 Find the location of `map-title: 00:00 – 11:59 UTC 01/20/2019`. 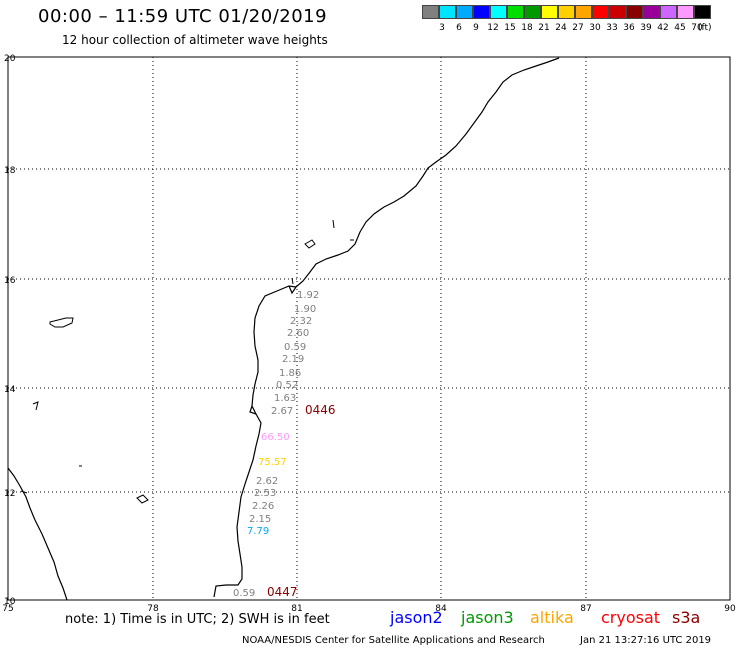

map-title: 00:00 – 11:59 UTC 01/20/2019 is located at coordinates (183, 16).